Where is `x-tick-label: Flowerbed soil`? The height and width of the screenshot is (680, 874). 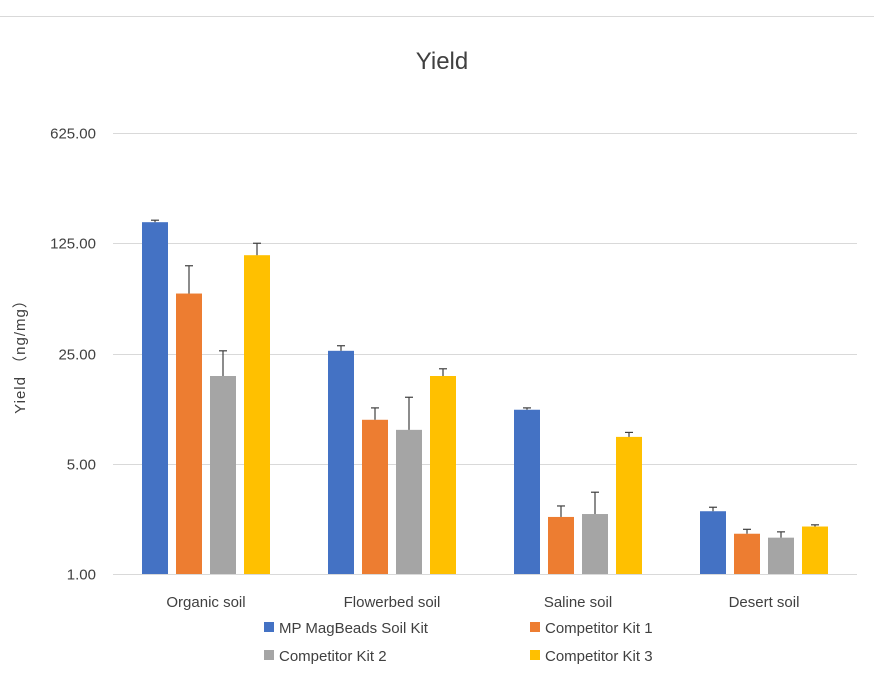 x-tick-label: Flowerbed soil is located at coordinates (392, 602).